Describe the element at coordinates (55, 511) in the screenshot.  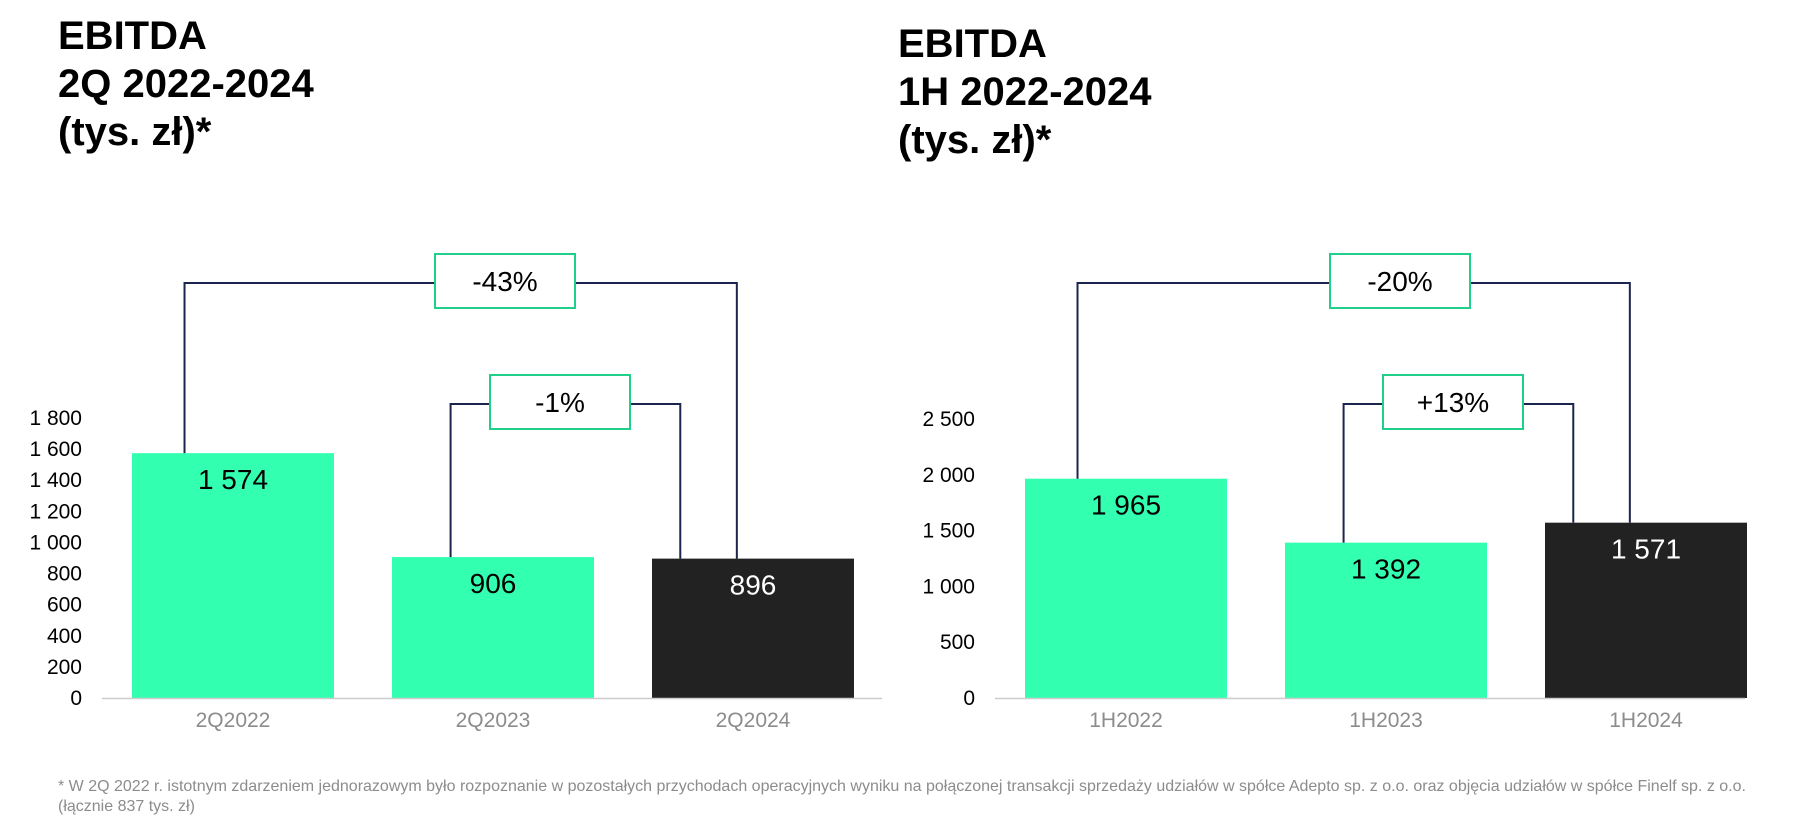
I see `y-tick-label: 1 200` at that location.